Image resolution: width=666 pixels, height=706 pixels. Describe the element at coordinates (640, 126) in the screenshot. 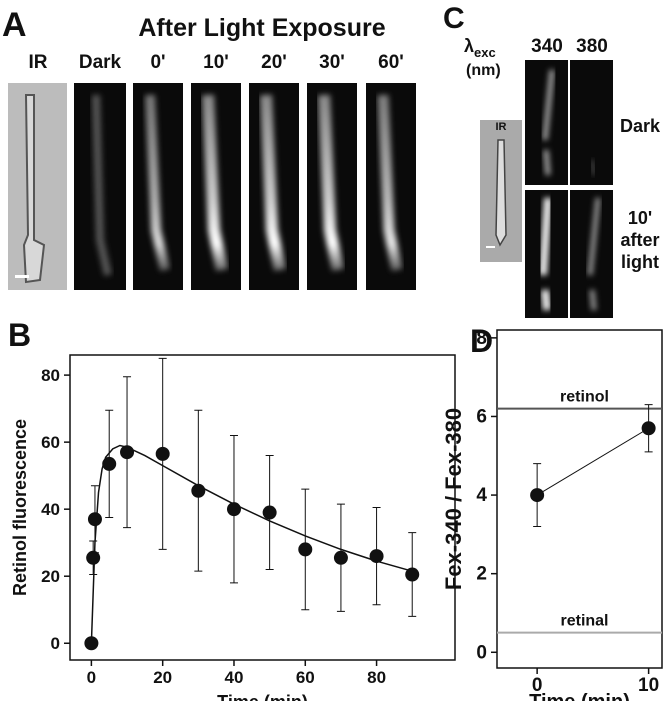

I see `row-label: Dark` at that location.